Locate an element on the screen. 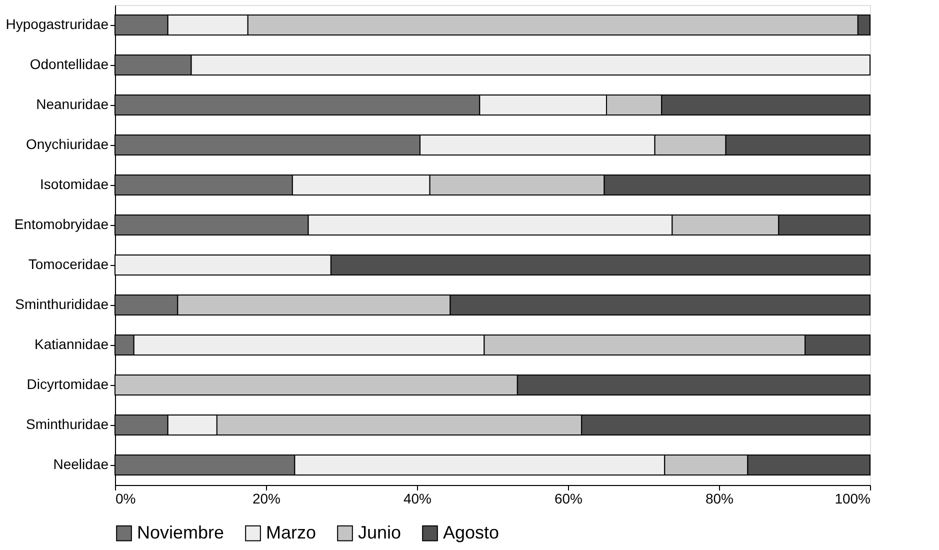  legend-label: Marzo is located at coordinates (291, 532).